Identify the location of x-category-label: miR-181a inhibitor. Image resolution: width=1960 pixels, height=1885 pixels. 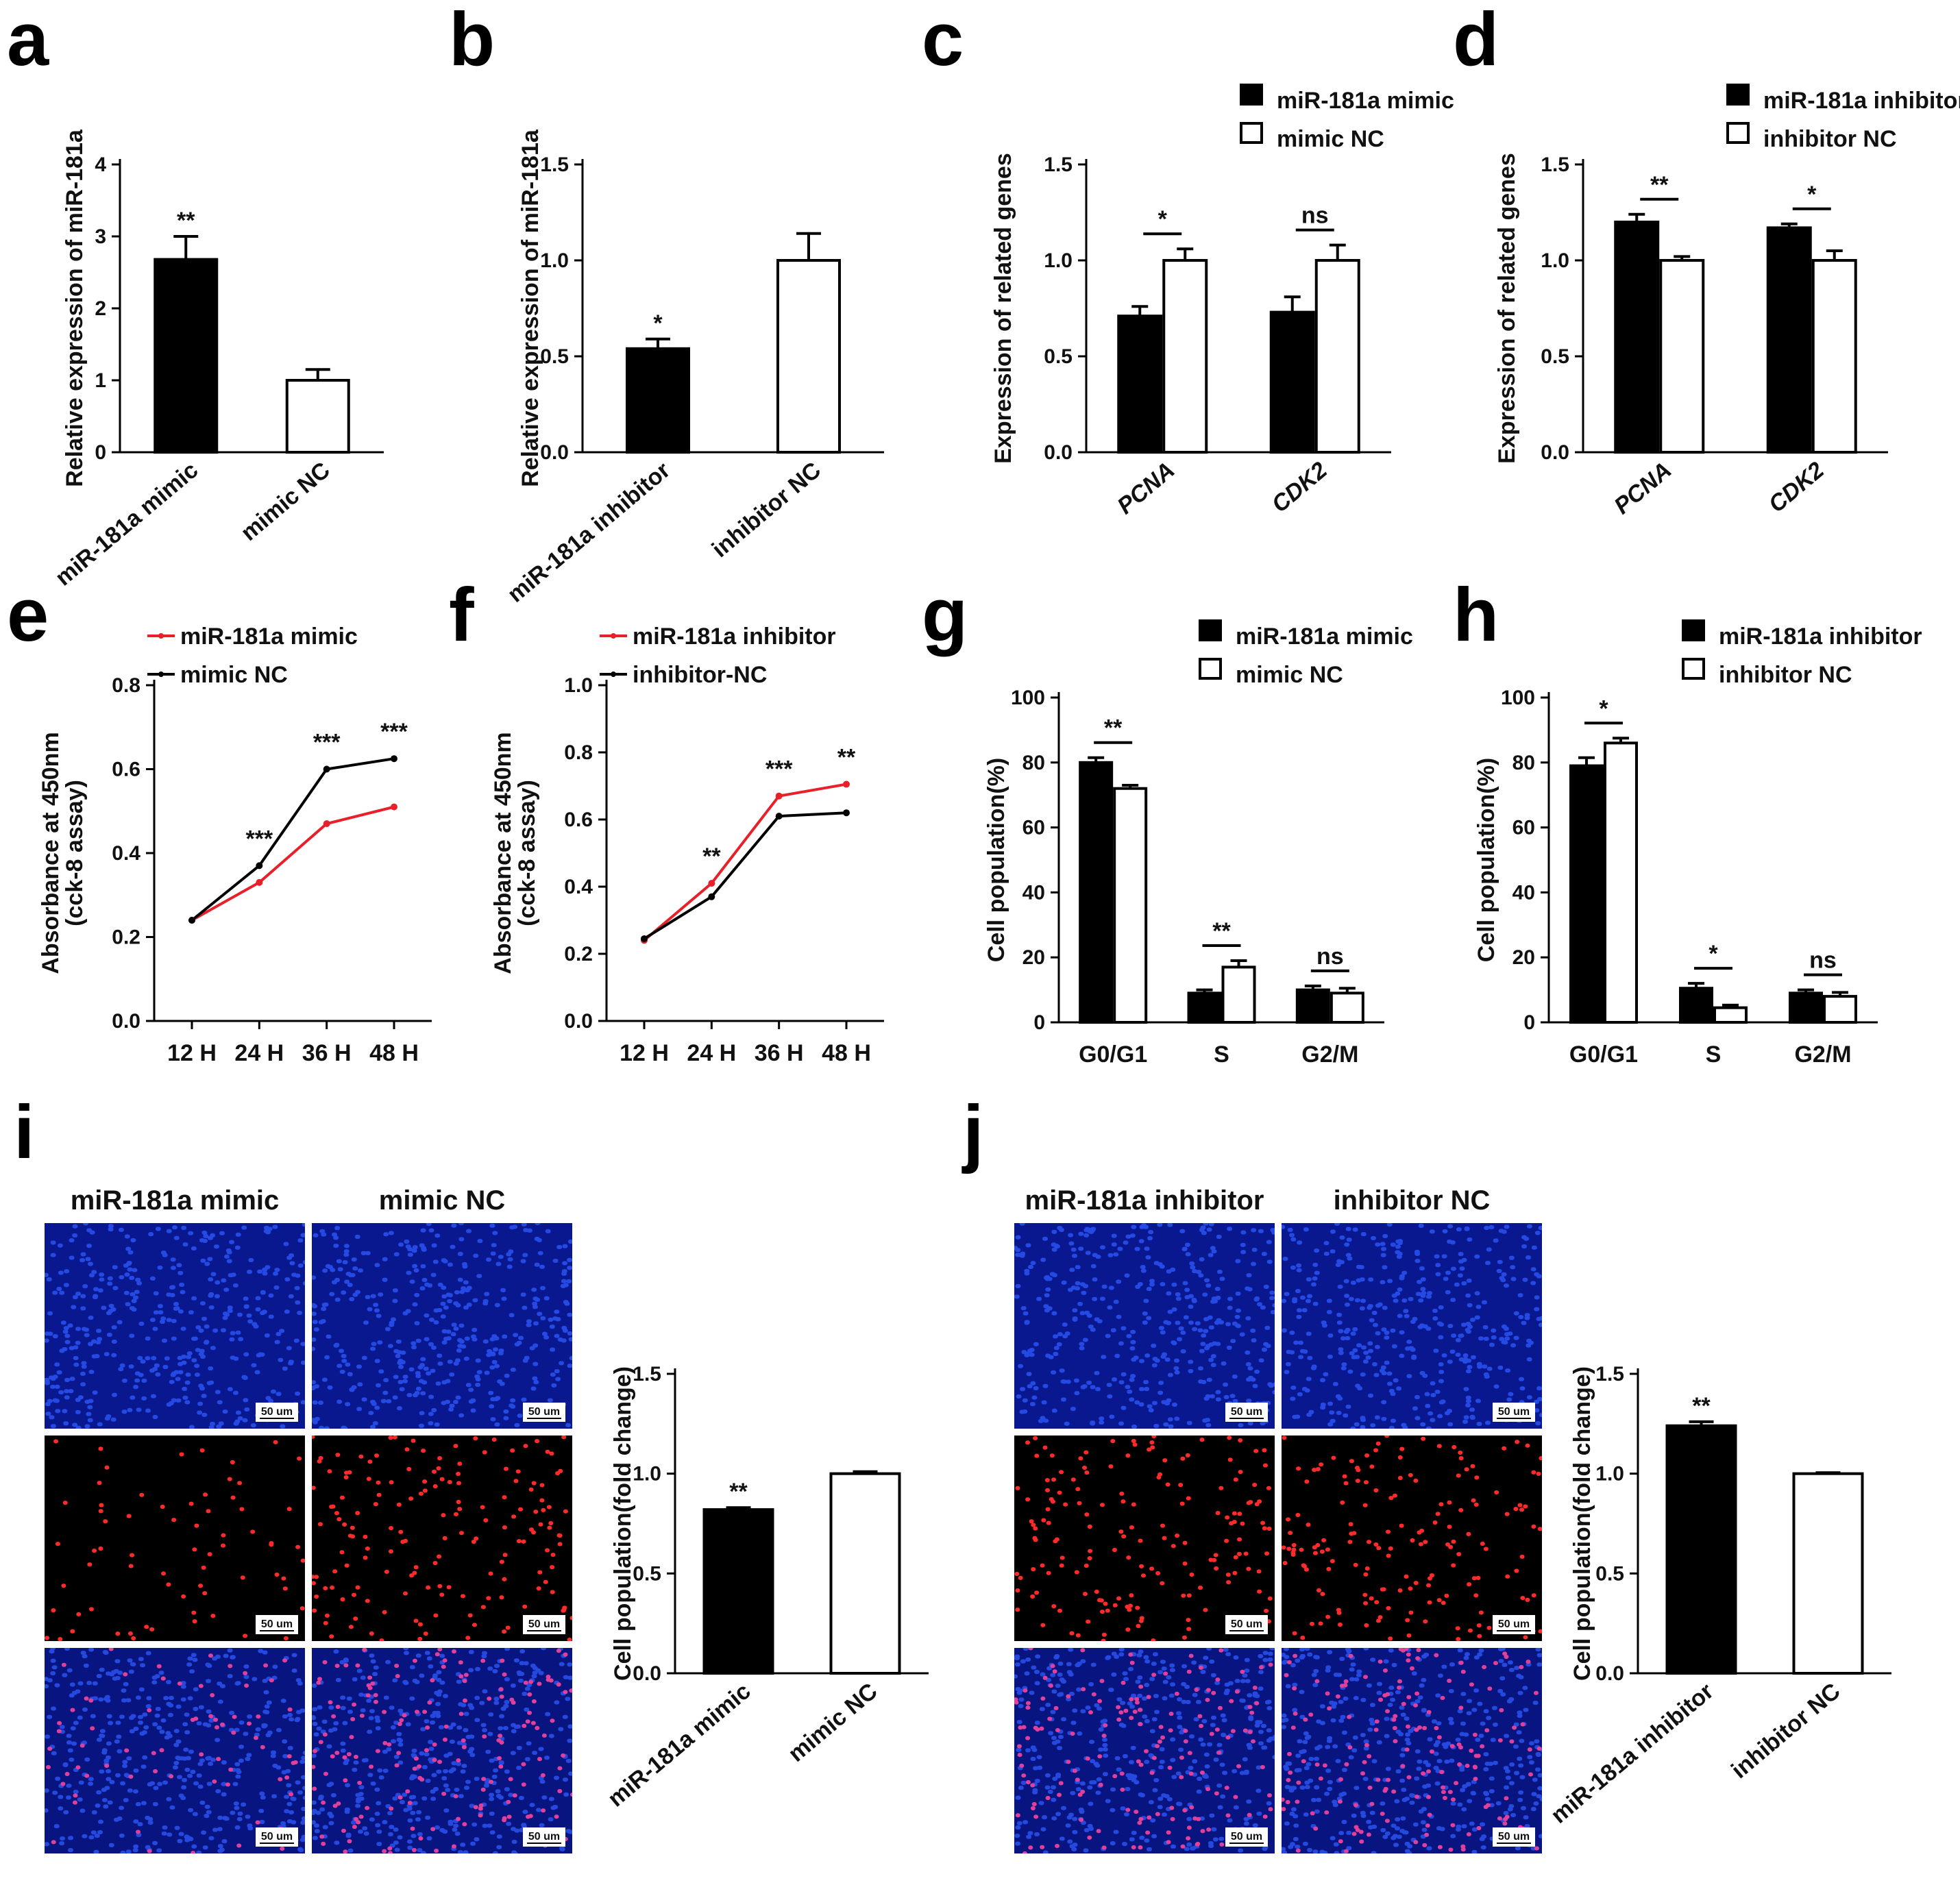
(1632, 1753).